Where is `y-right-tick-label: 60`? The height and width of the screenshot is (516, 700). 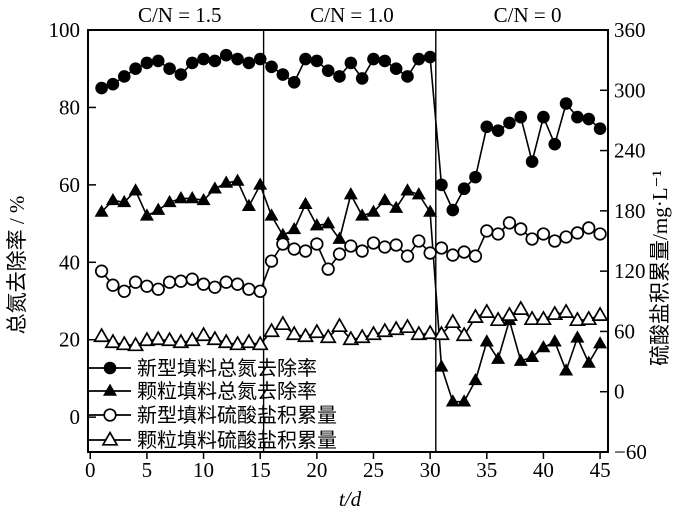
y-right-tick-label: 60 is located at coordinates (624, 331).